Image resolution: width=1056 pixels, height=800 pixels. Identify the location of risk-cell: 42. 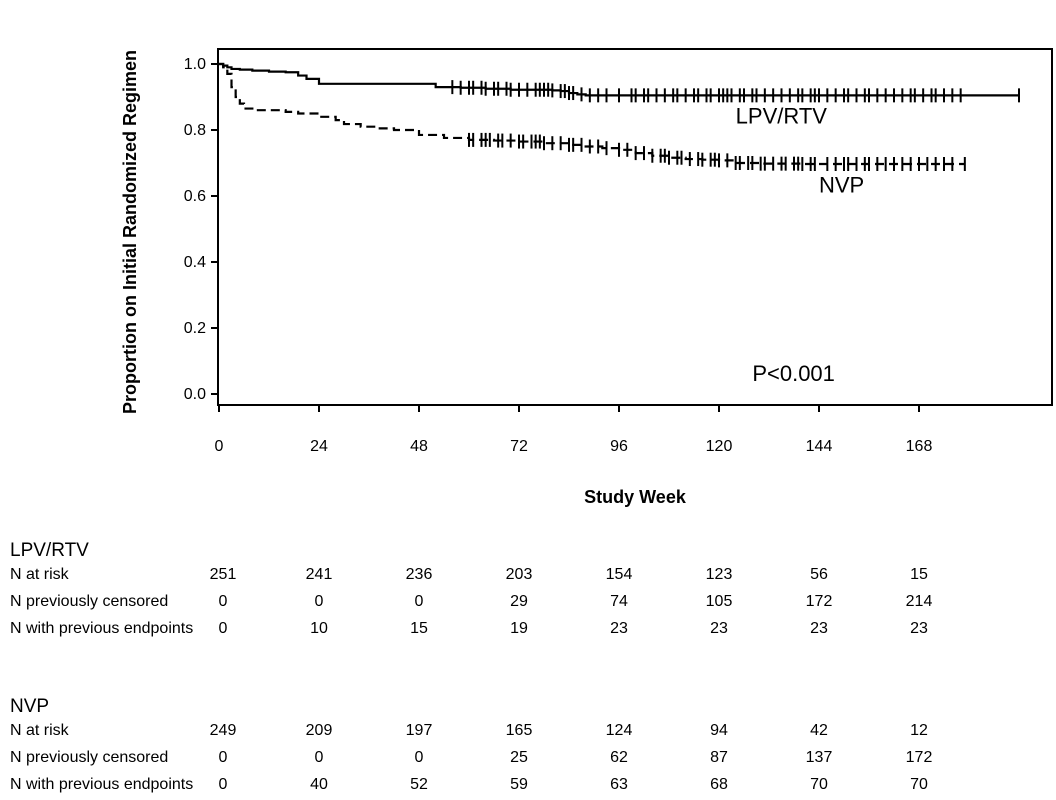
(819, 730).